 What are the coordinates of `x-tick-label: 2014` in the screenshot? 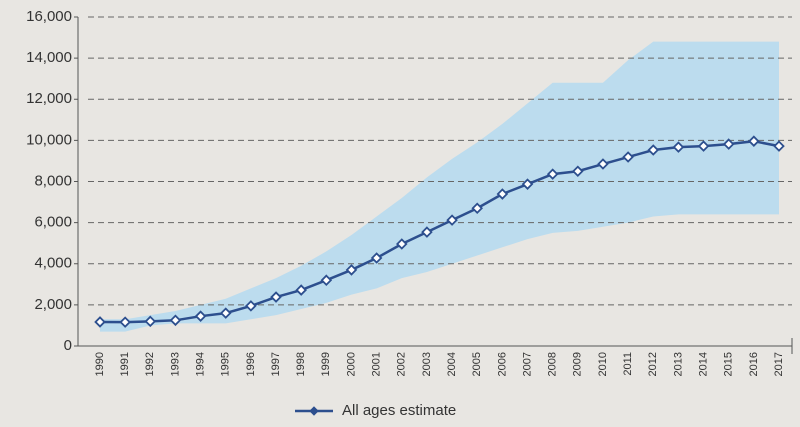 It's located at (703, 364).